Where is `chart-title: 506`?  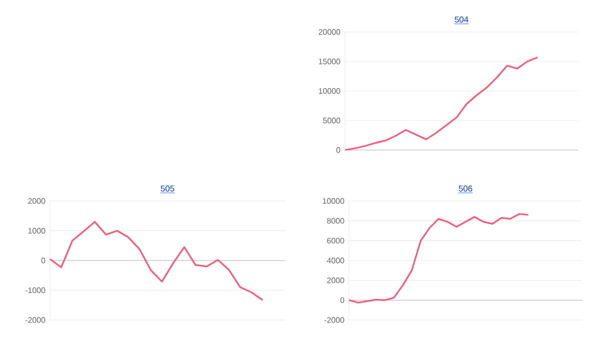 chart-title: 506 is located at coordinates (465, 189).